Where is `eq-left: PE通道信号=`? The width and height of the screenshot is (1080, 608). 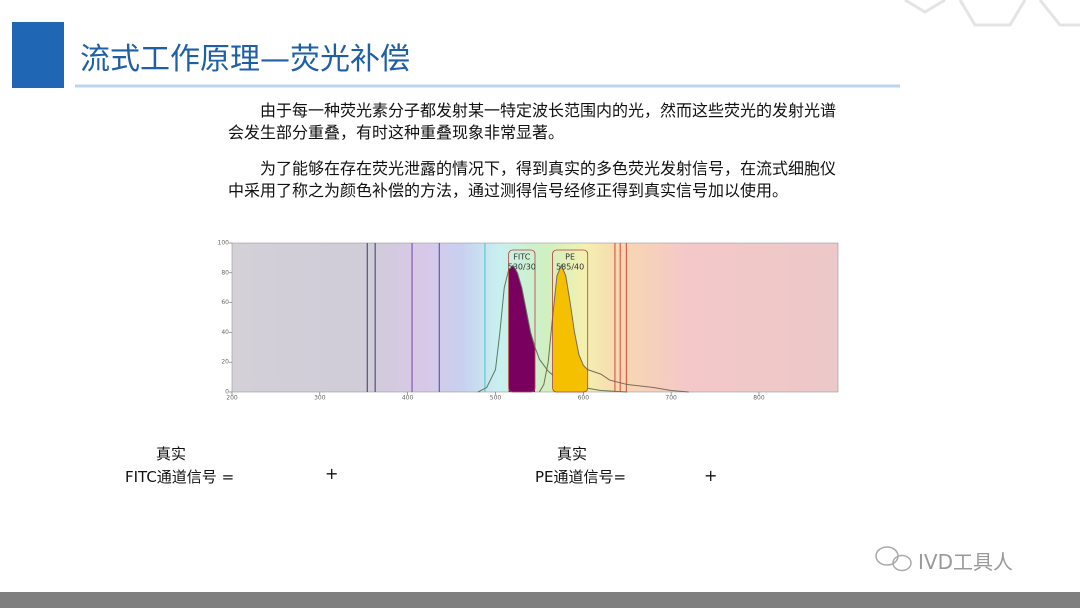 eq-left: PE通道信号= is located at coordinates (581, 477).